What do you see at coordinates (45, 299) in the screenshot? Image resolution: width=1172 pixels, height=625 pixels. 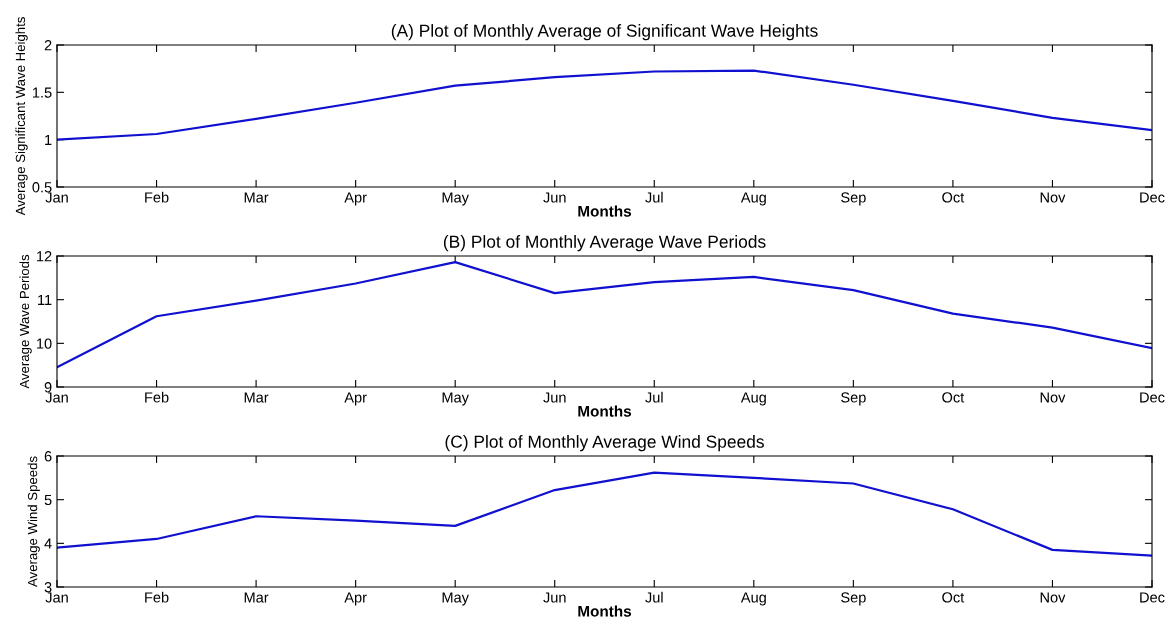 I see `y-tick-label: 11` at bounding box center [45, 299].